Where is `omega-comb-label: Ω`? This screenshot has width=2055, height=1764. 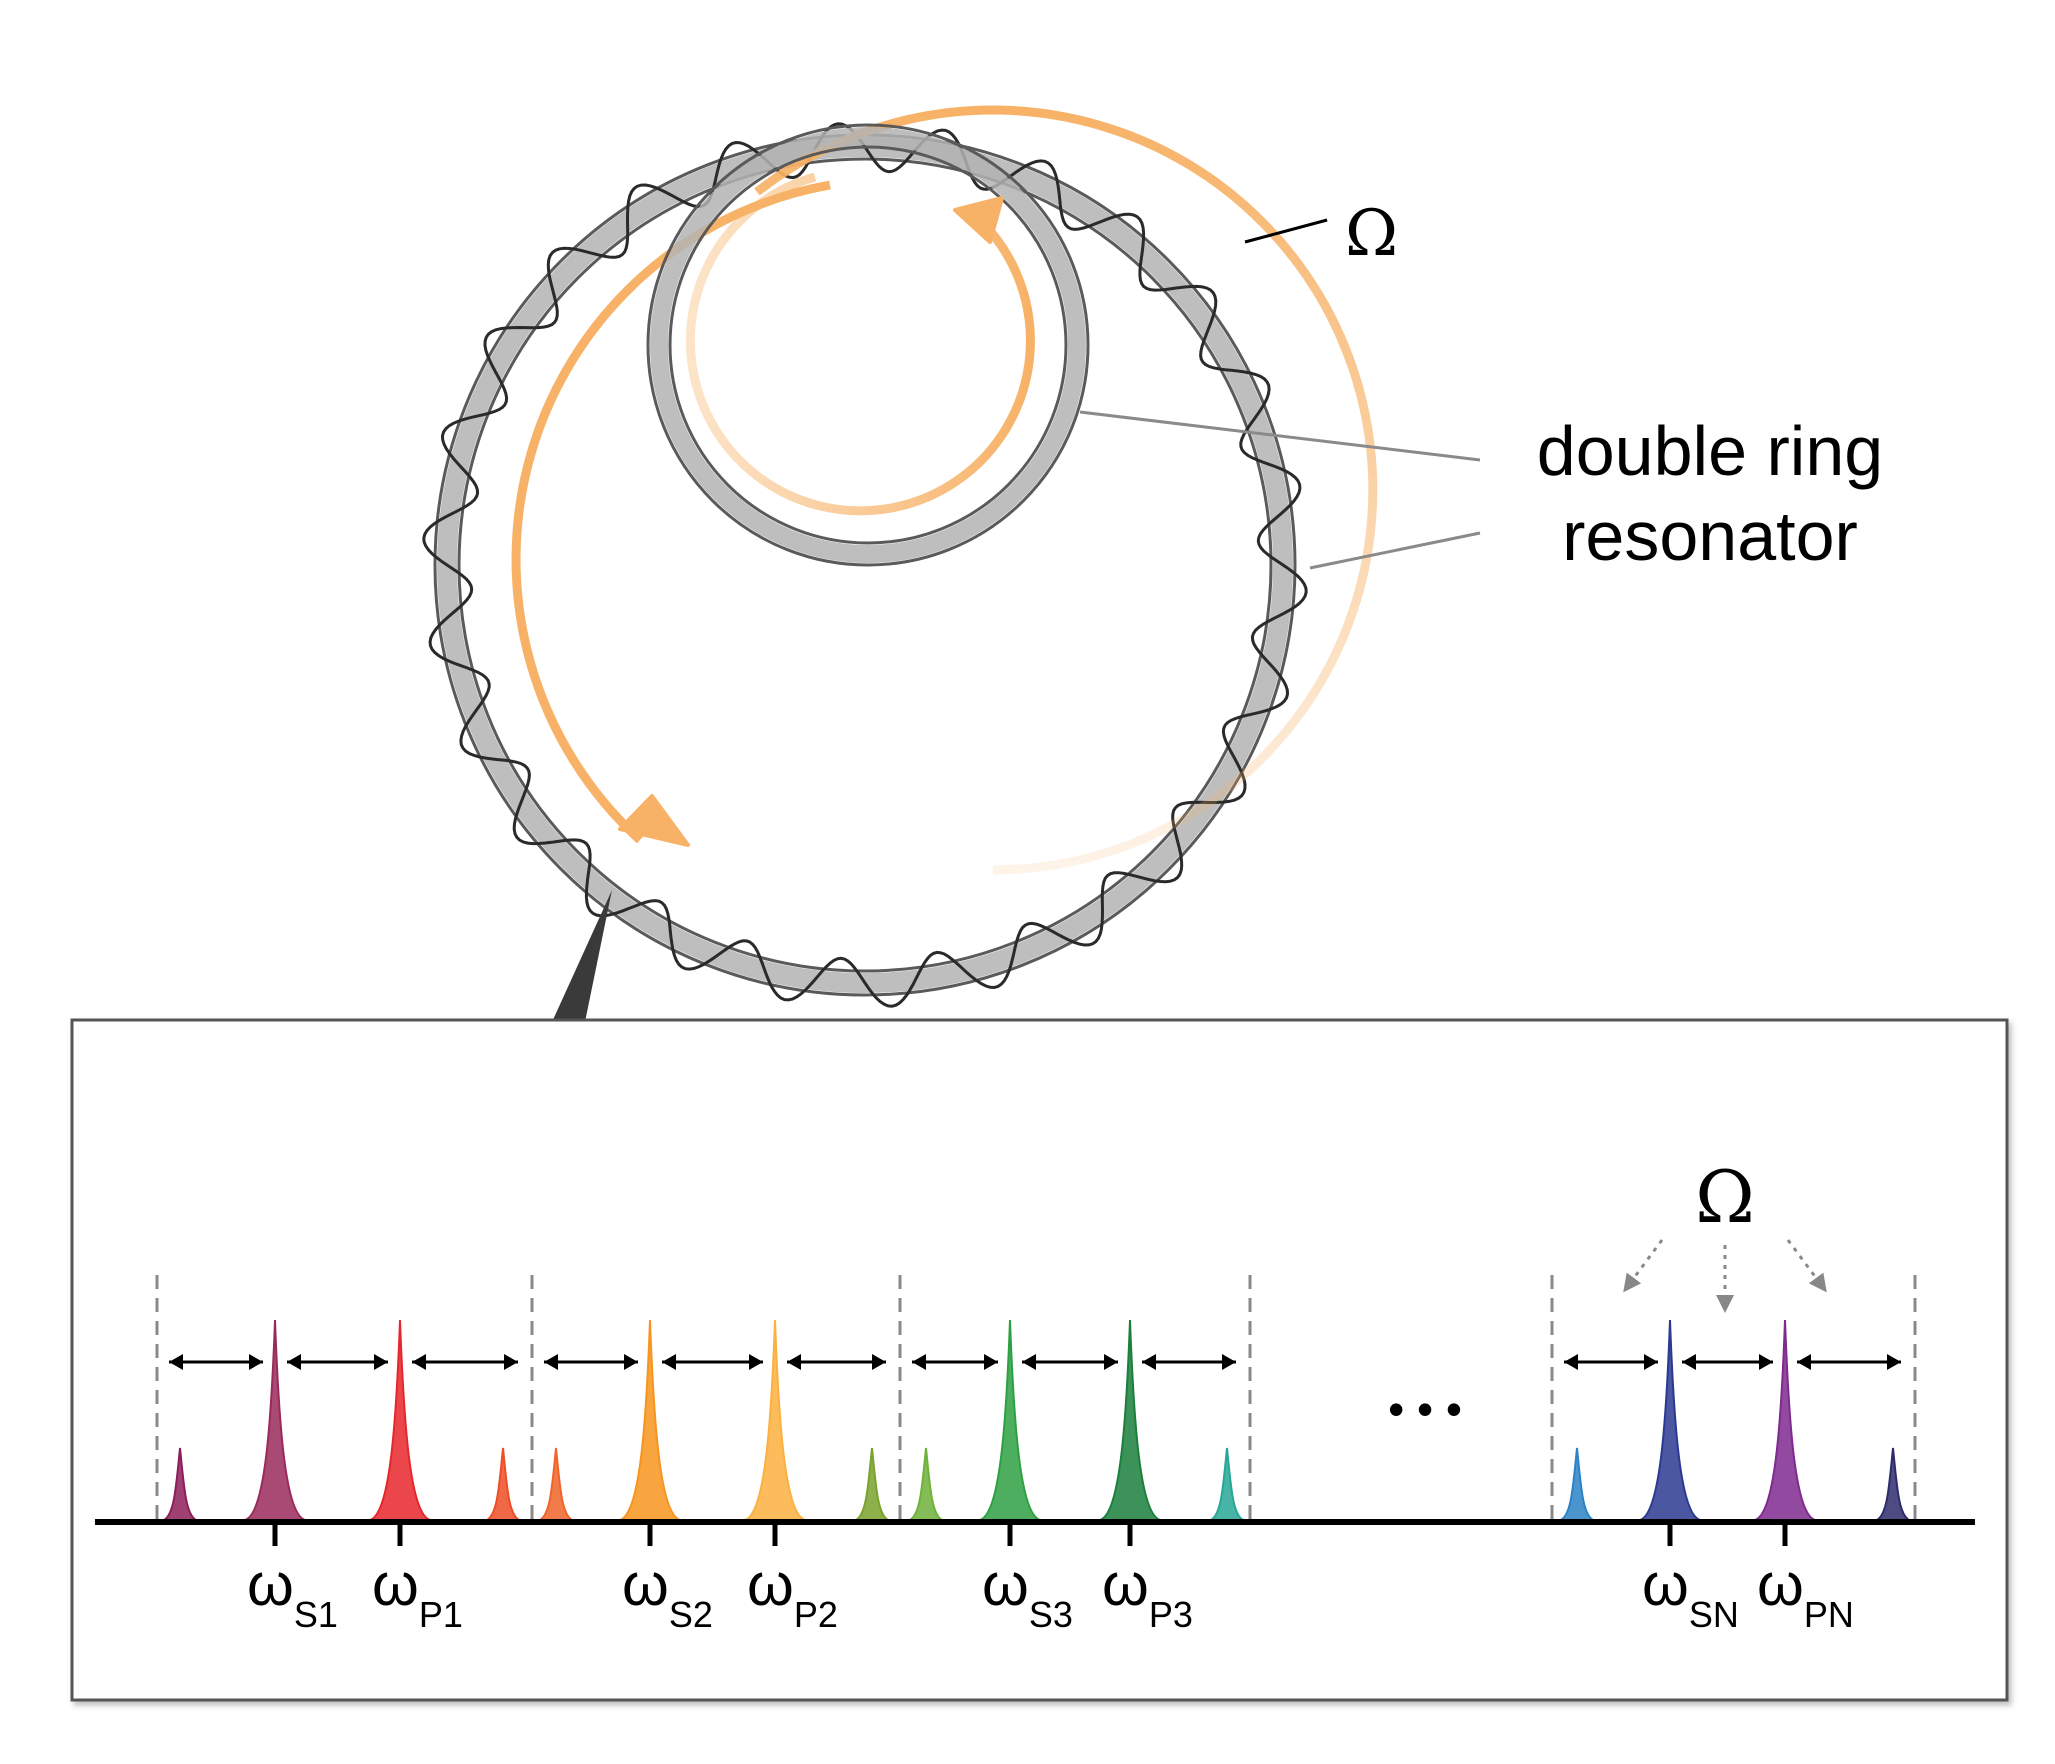 omega-comb-label: Ω is located at coordinates (1725, 1197).